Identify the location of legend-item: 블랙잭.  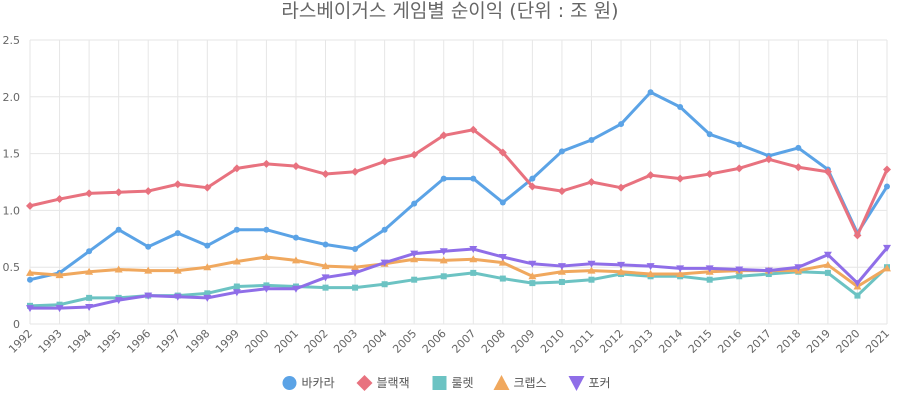
(383, 383).